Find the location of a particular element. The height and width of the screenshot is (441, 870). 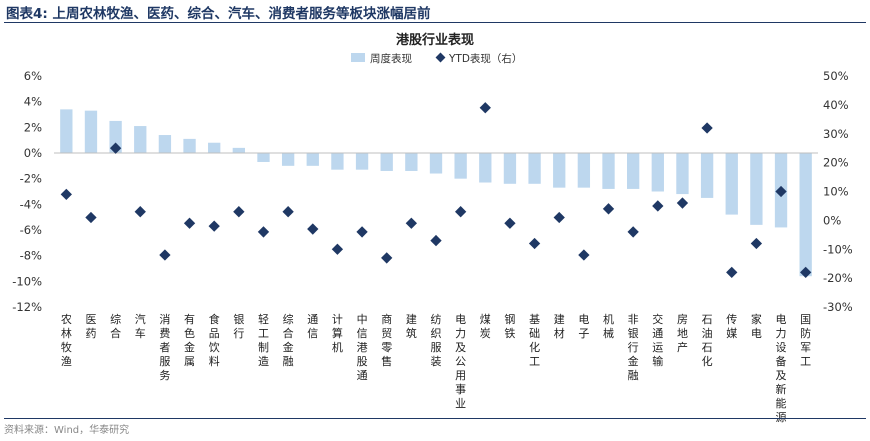

left-tick-label: 0% is located at coordinates (33, 153).